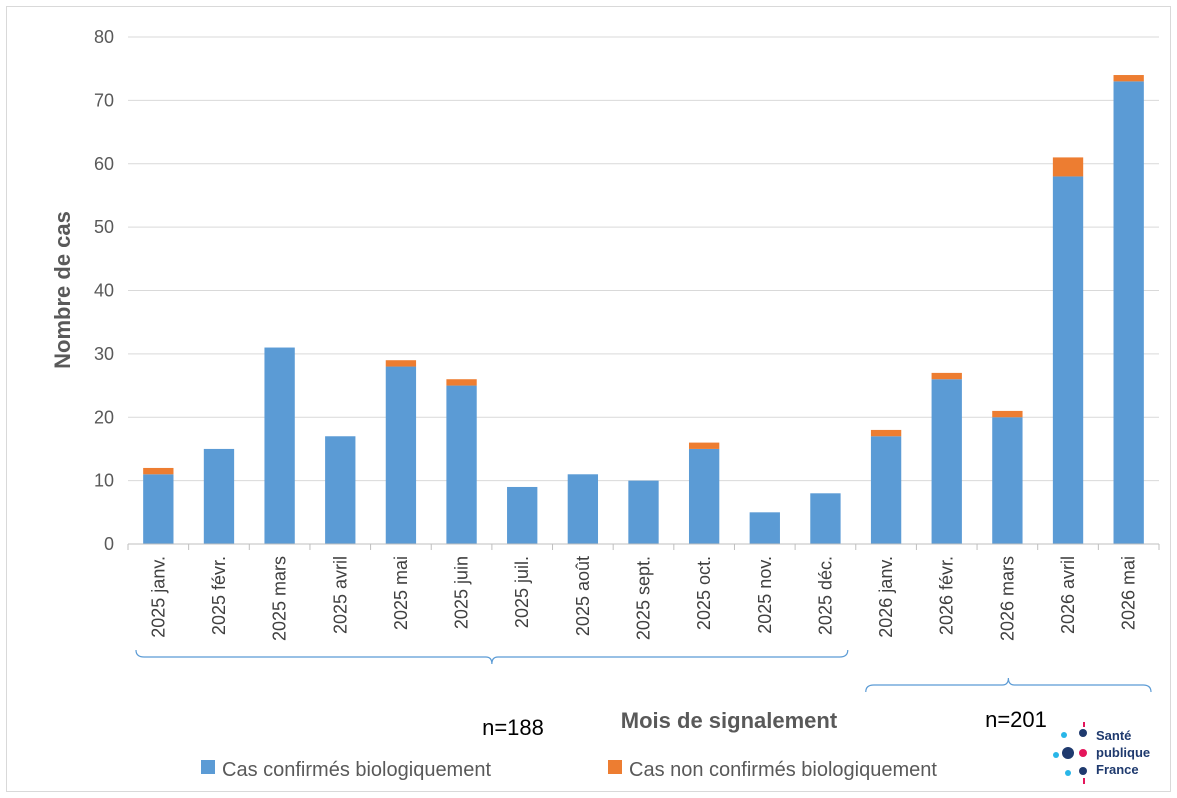 The image size is (1177, 798). Describe the element at coordinates (104, 417) in the screenshot. I see `y-tick-label: 20` at that location.